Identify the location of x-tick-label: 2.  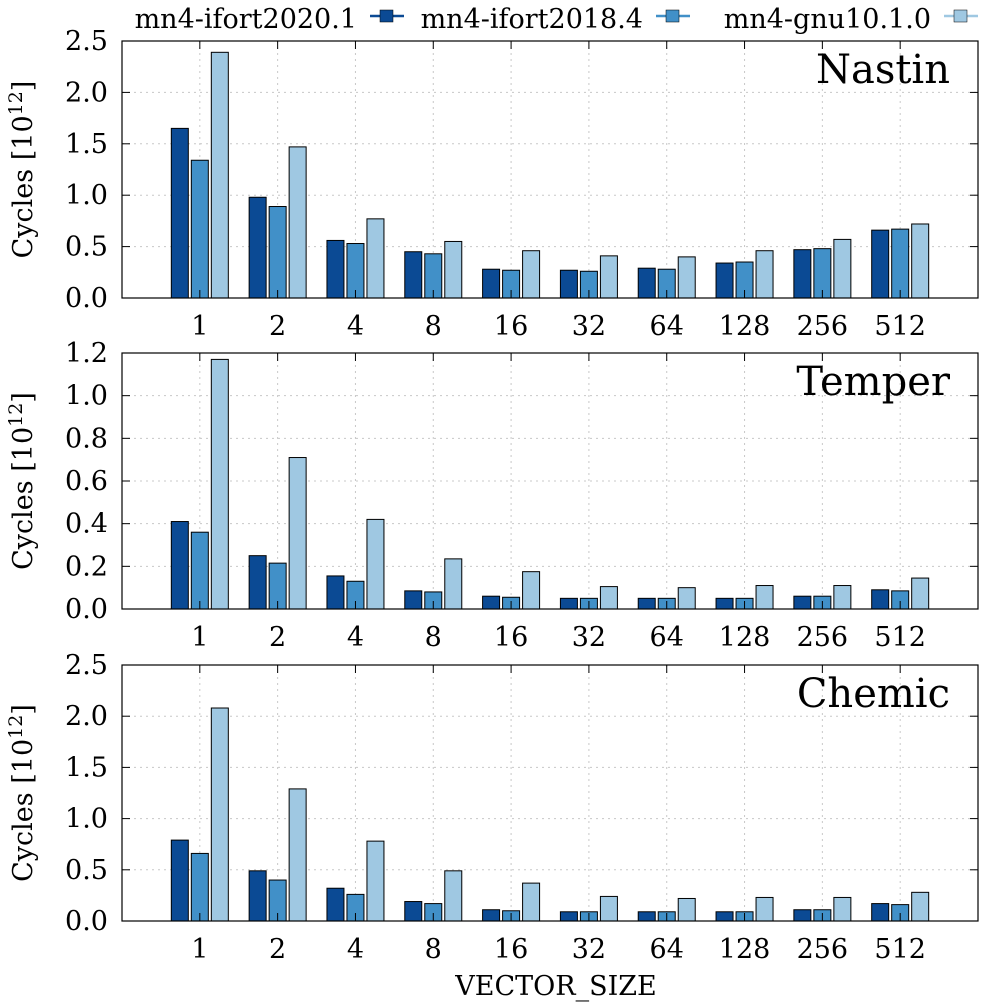
(277, 949).